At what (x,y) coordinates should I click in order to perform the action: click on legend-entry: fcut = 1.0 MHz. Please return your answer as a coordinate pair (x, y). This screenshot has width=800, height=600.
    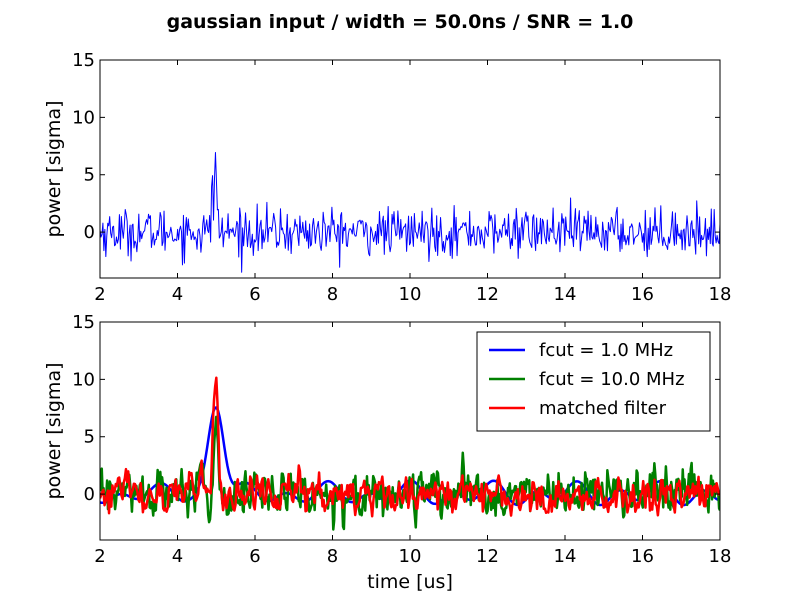
    Looking at the image, I should click on (606, 350).